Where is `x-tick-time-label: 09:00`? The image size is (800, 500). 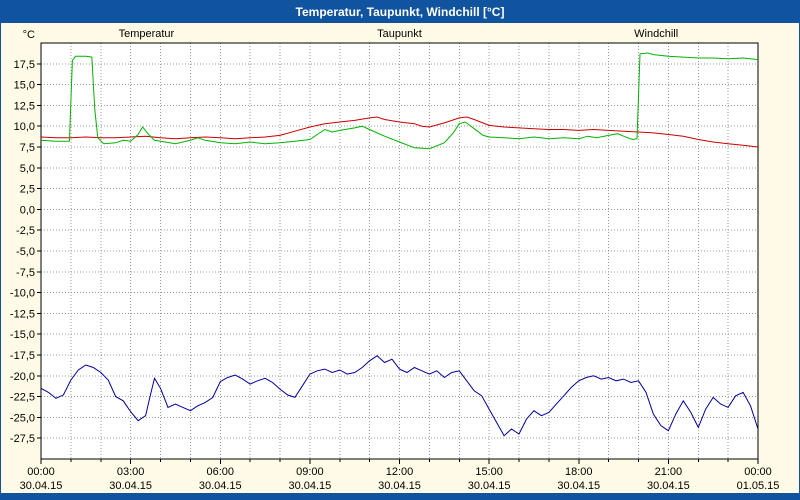 x-tick-time-label: 09:00 is located at coordinates (310, 472).